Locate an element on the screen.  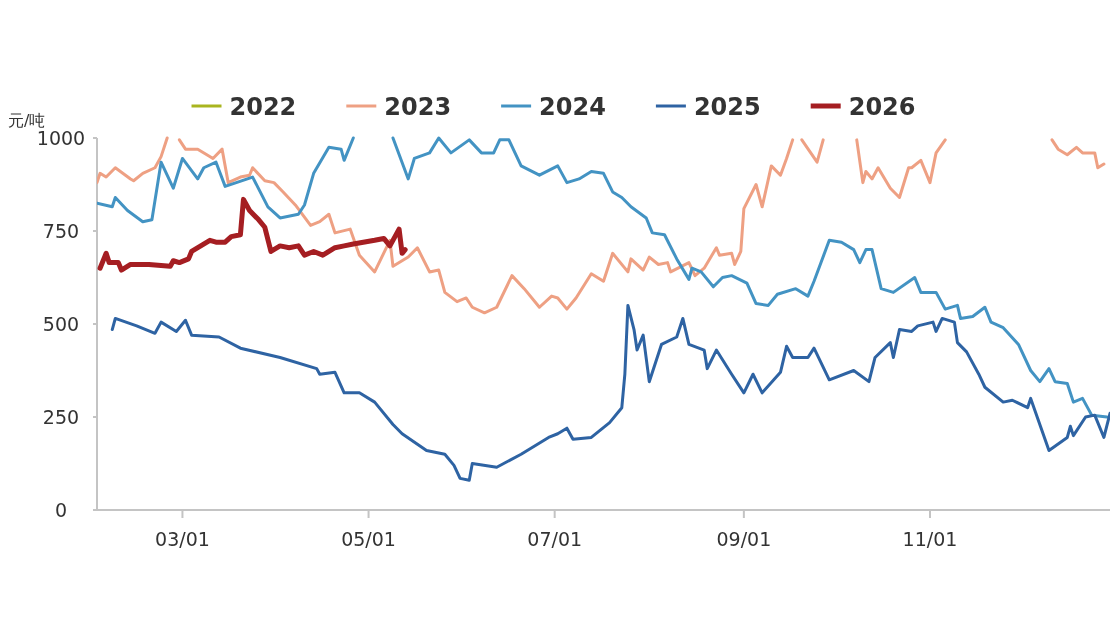
y-tick-label: 0 is located at coordinates (61, 510).